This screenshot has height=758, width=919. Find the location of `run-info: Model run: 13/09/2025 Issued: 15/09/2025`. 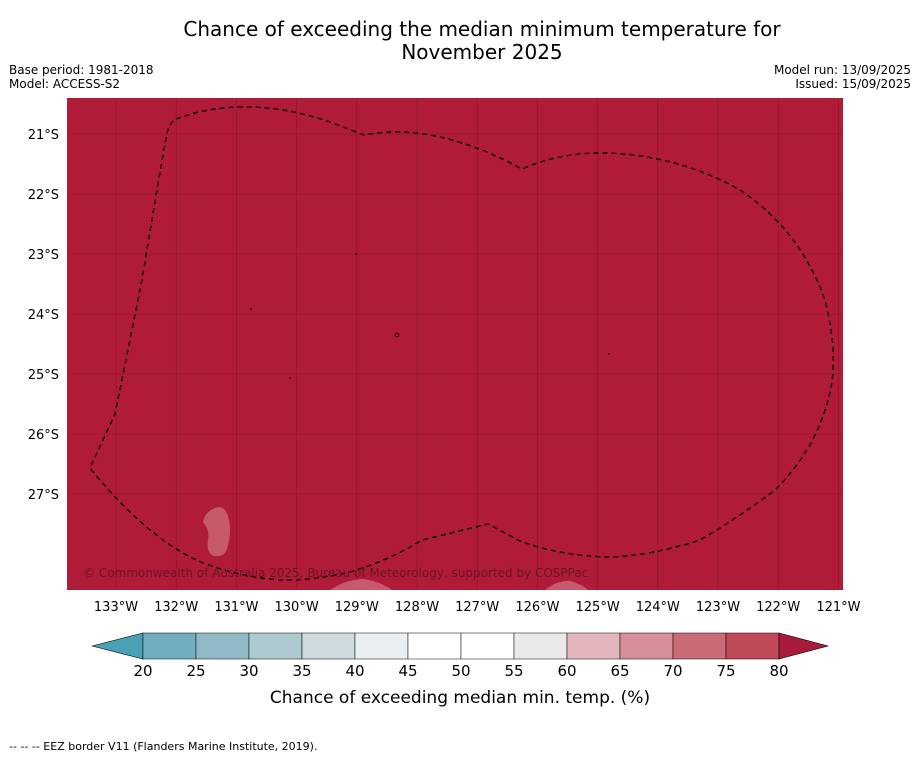

run-info: Model run: 13/09/2025 Issued: 15/09/2025 is located at coordinates (842, 77).